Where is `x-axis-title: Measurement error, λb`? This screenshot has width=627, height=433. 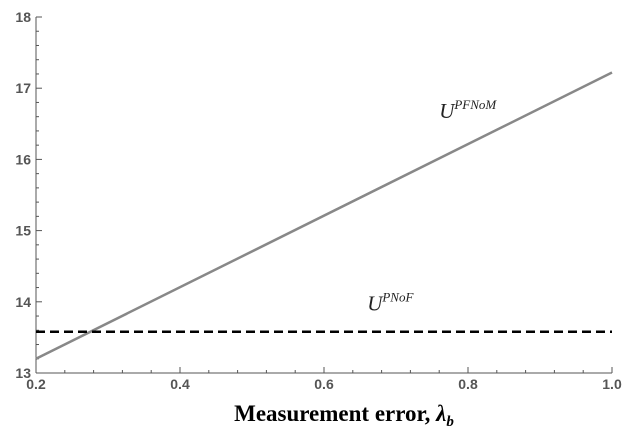
x-axis-title: Measurement error, λb is located at coordinates (344, 415).